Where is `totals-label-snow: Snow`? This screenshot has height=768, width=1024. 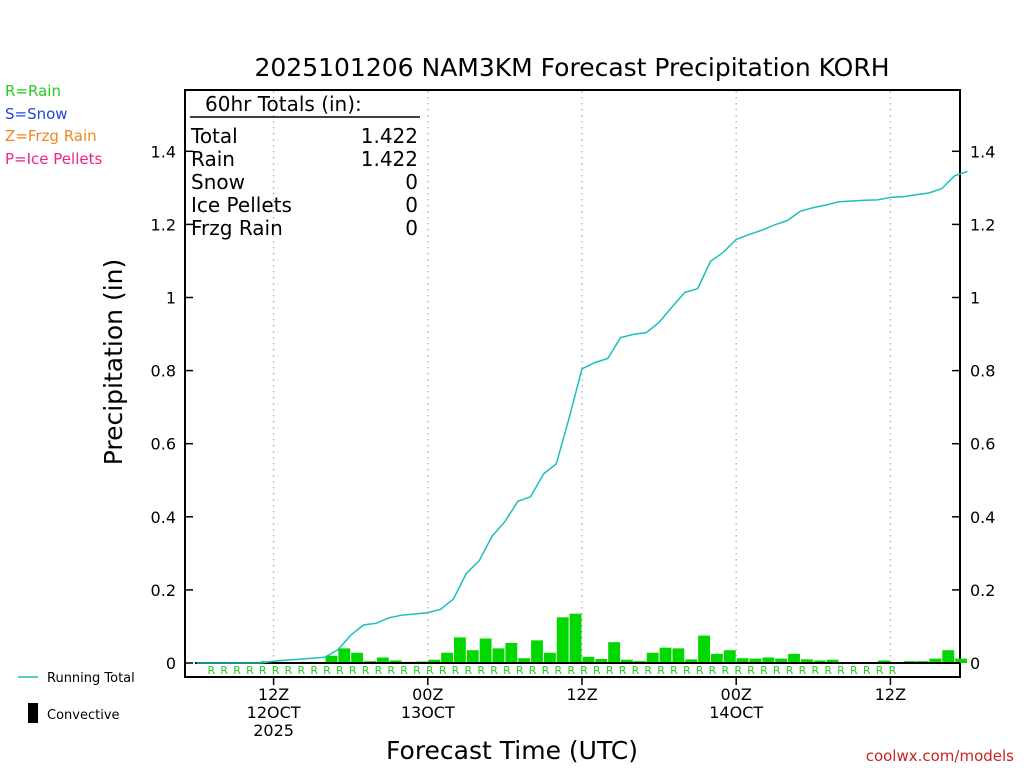 totals-label-snow: Snow is located at coordinates (218, 182).